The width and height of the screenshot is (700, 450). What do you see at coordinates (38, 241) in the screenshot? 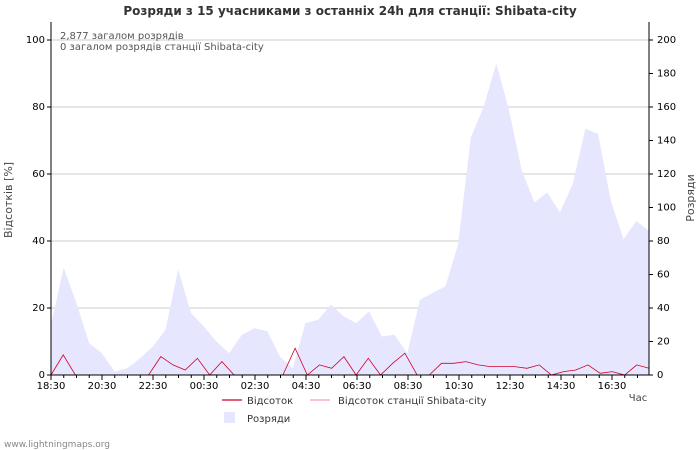
I see `y-tick-label: 40` at bounding box center [38, 241].